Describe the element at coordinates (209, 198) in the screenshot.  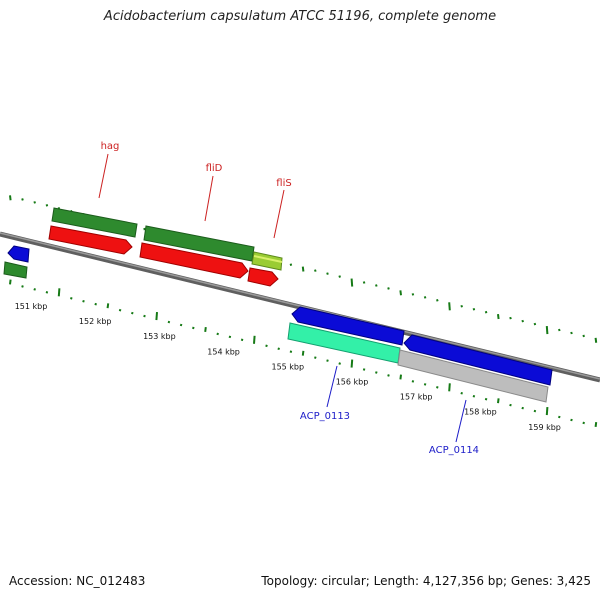
I see `fliD-leader` at that location.